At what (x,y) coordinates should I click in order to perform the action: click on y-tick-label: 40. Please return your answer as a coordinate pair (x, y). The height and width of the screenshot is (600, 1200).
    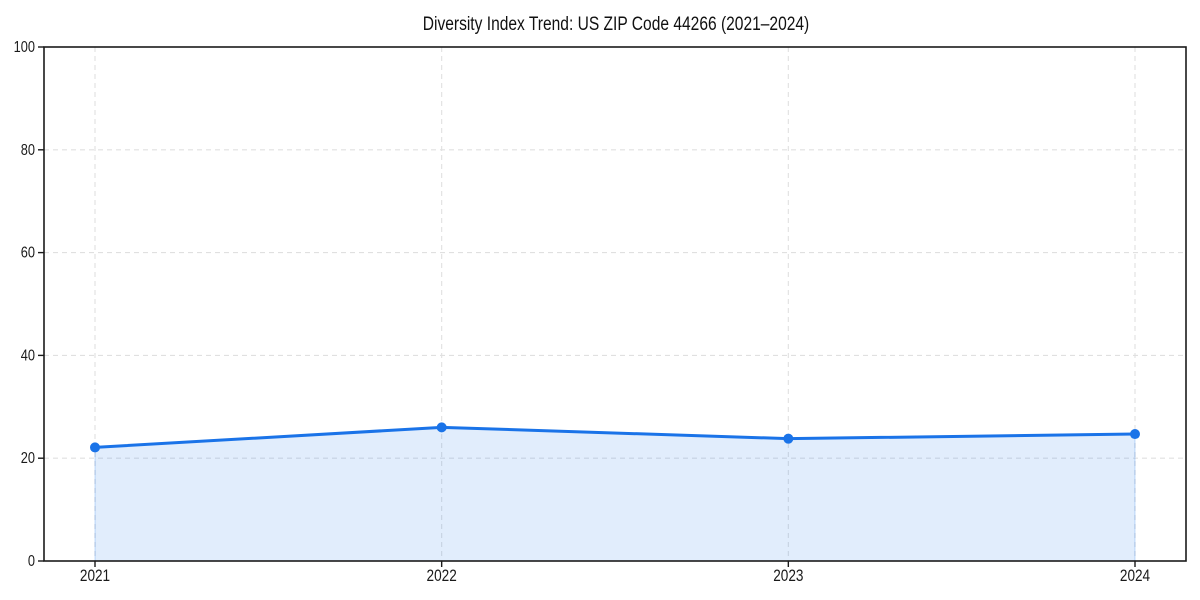
    Looking at the image, I should click on (28, 356).